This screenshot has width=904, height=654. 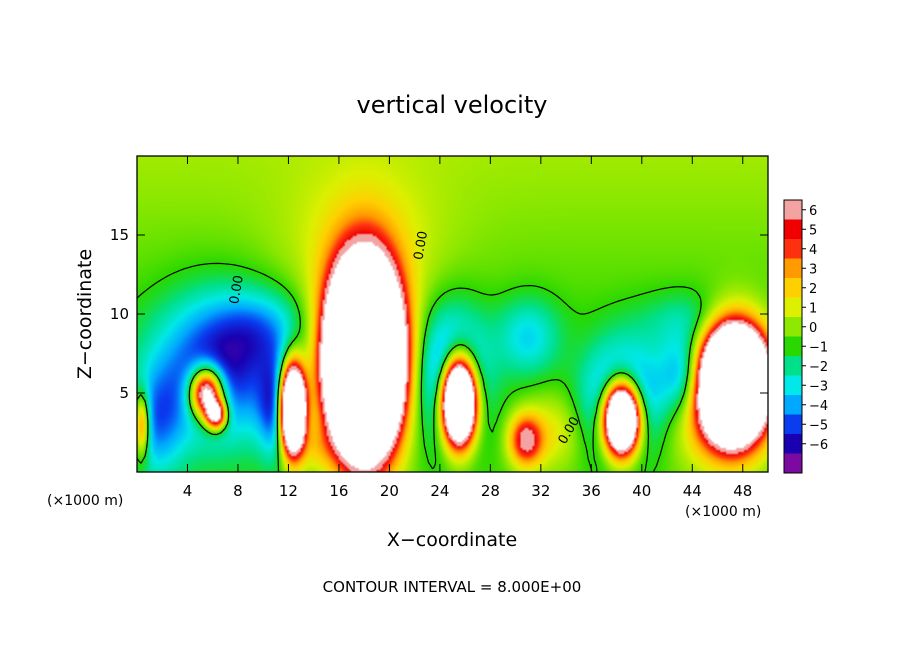 What do you see at coordinates (85, 314) in the screenshot?
I see `y-axis-label: Z−coordinate` at bounding box center [85, 314].